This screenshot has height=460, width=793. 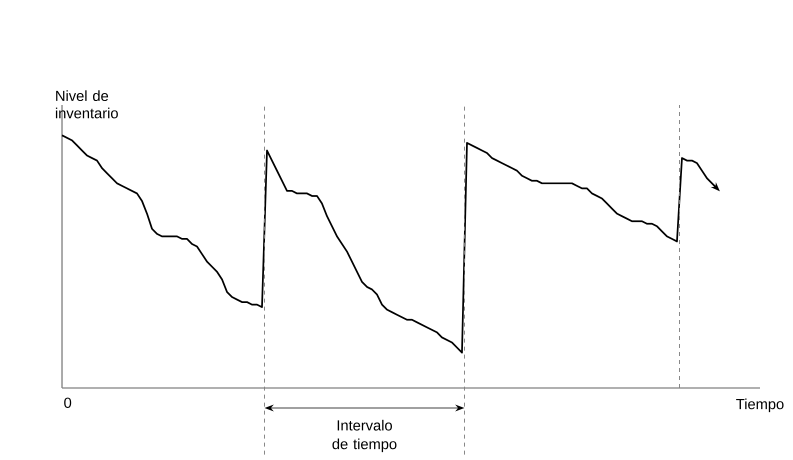 I want to click on text: Intervalo de tiempo, so click(x=364, y=436).